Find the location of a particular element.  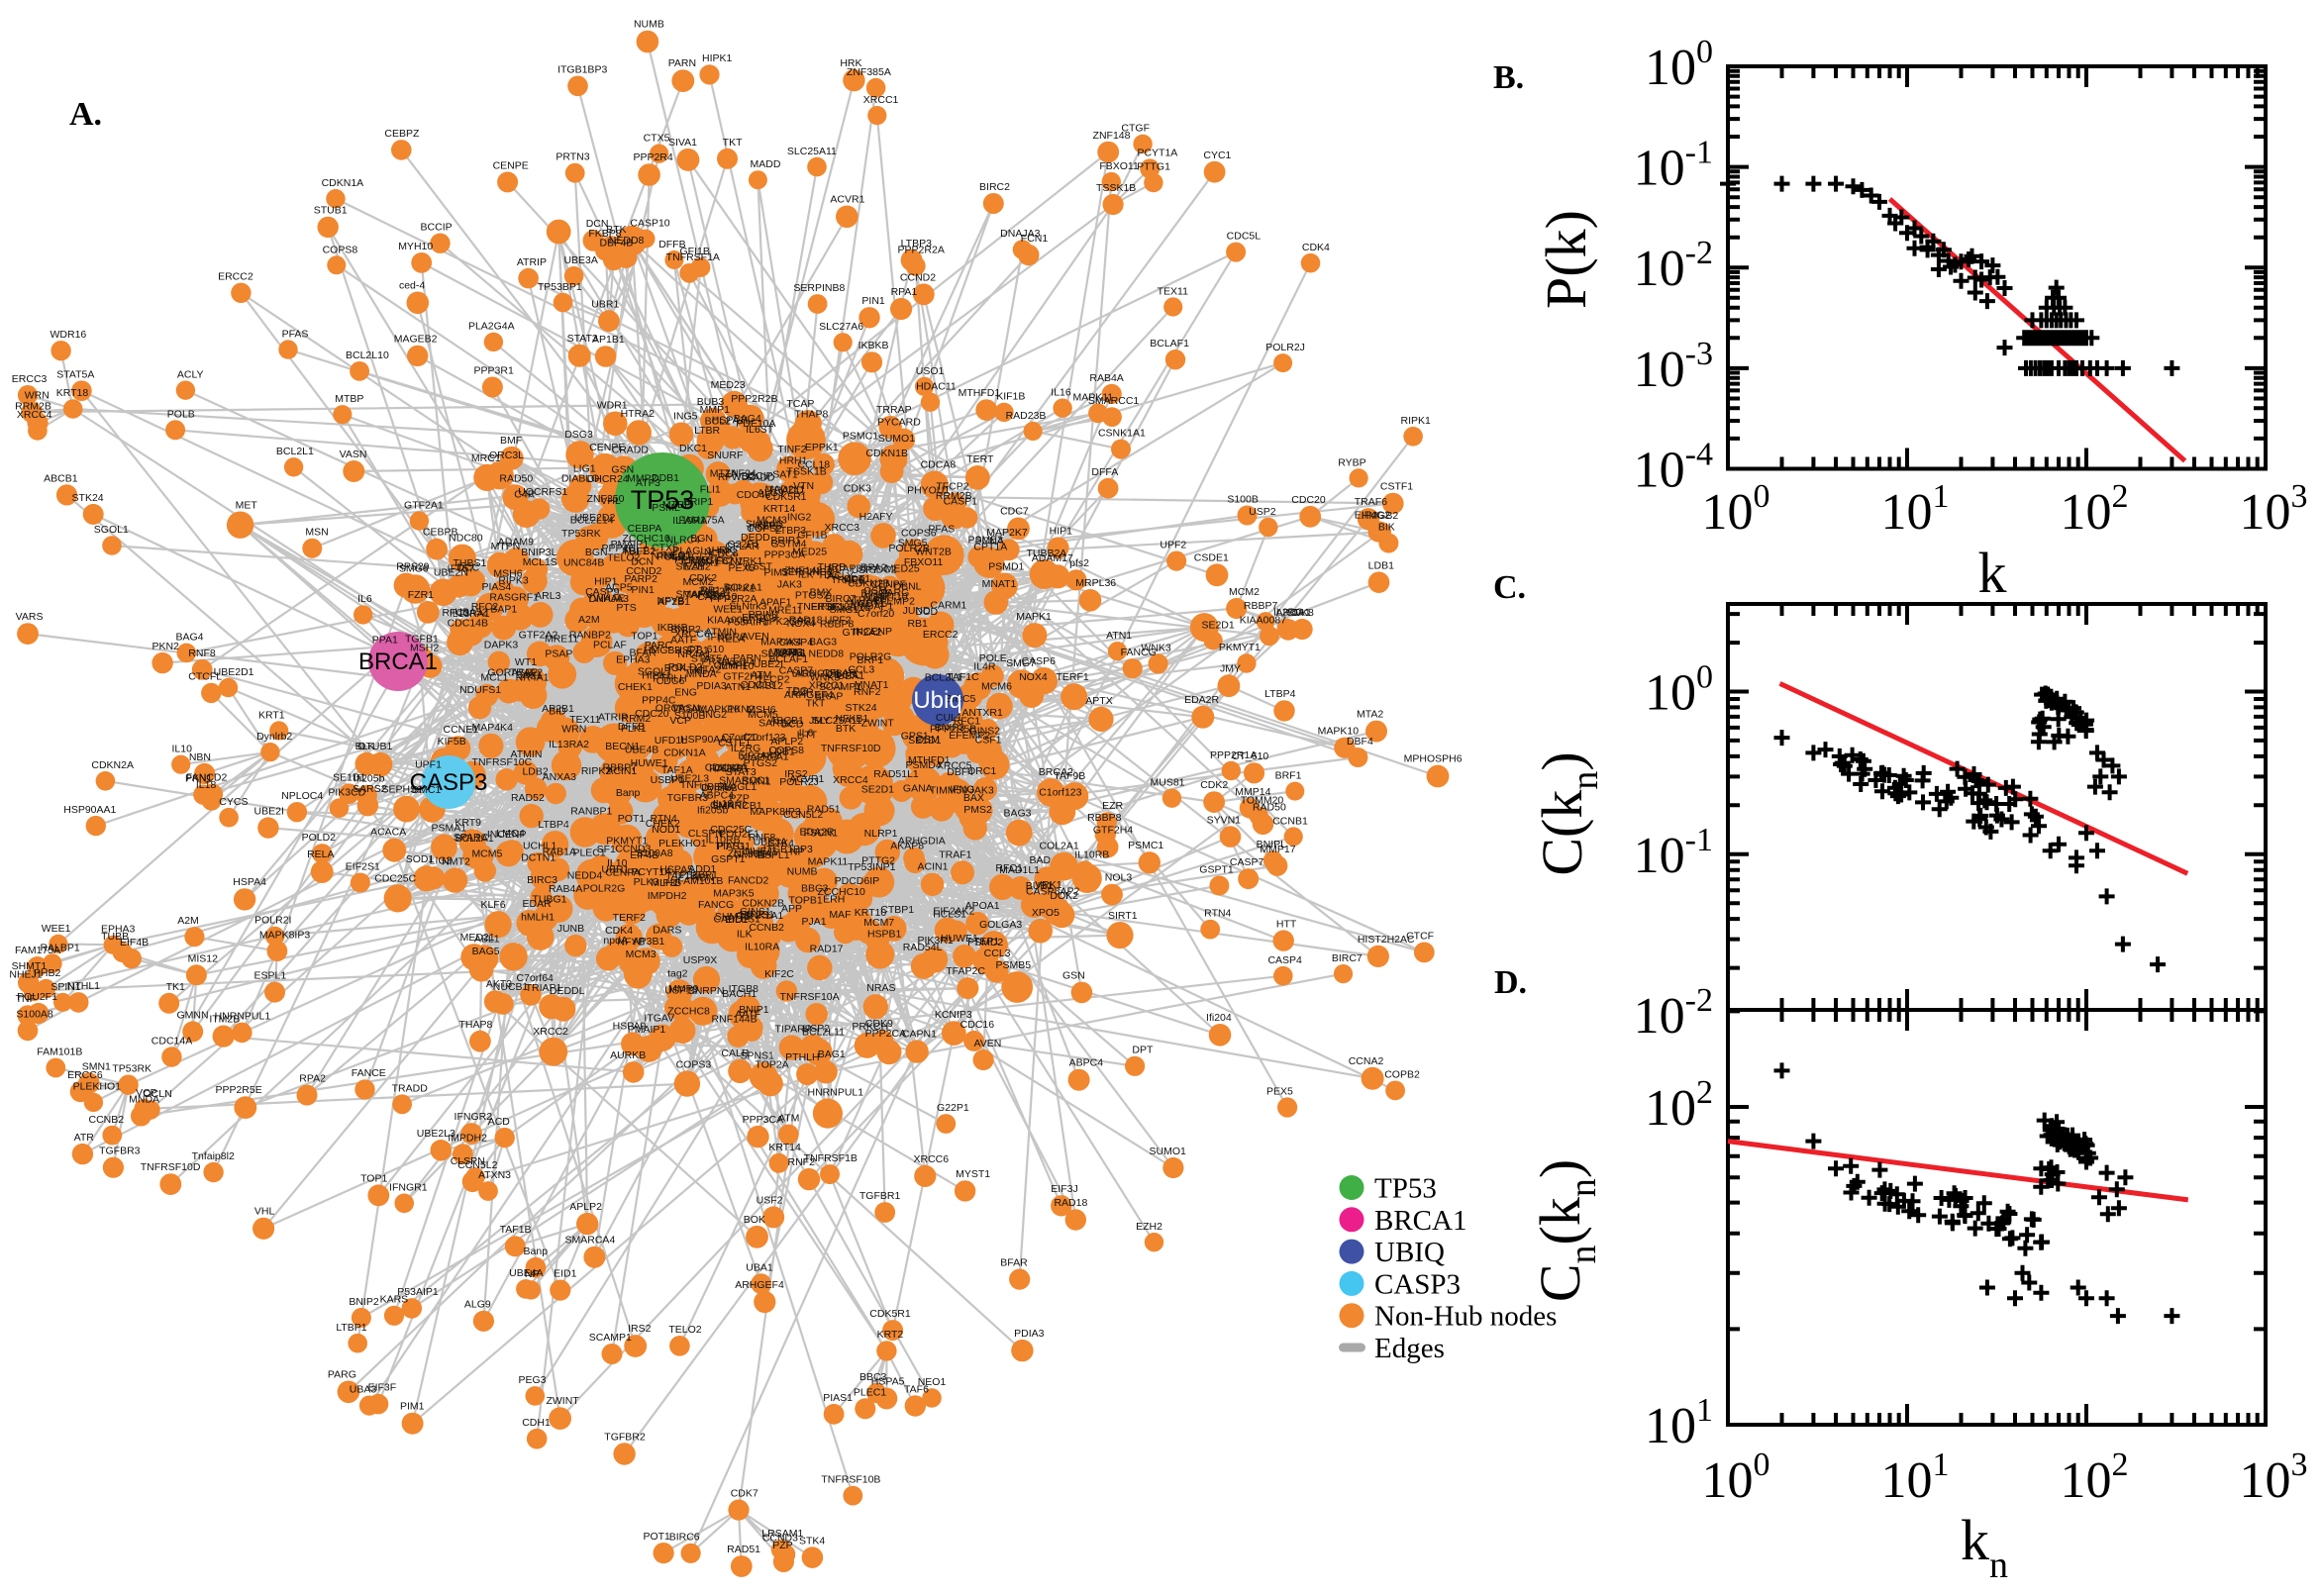

svg-text: TRAF6 is located at coordinates (1371, 502).